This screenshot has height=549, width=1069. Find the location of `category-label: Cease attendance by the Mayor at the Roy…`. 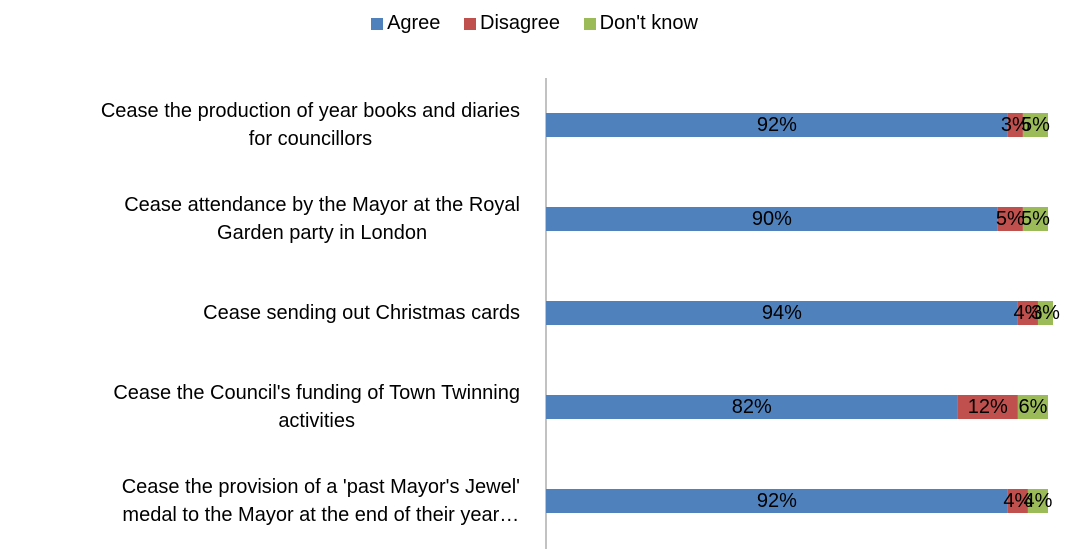

category-label: Cease attendance by the Mayor at the Roy… is located at coordinates (322, 205).